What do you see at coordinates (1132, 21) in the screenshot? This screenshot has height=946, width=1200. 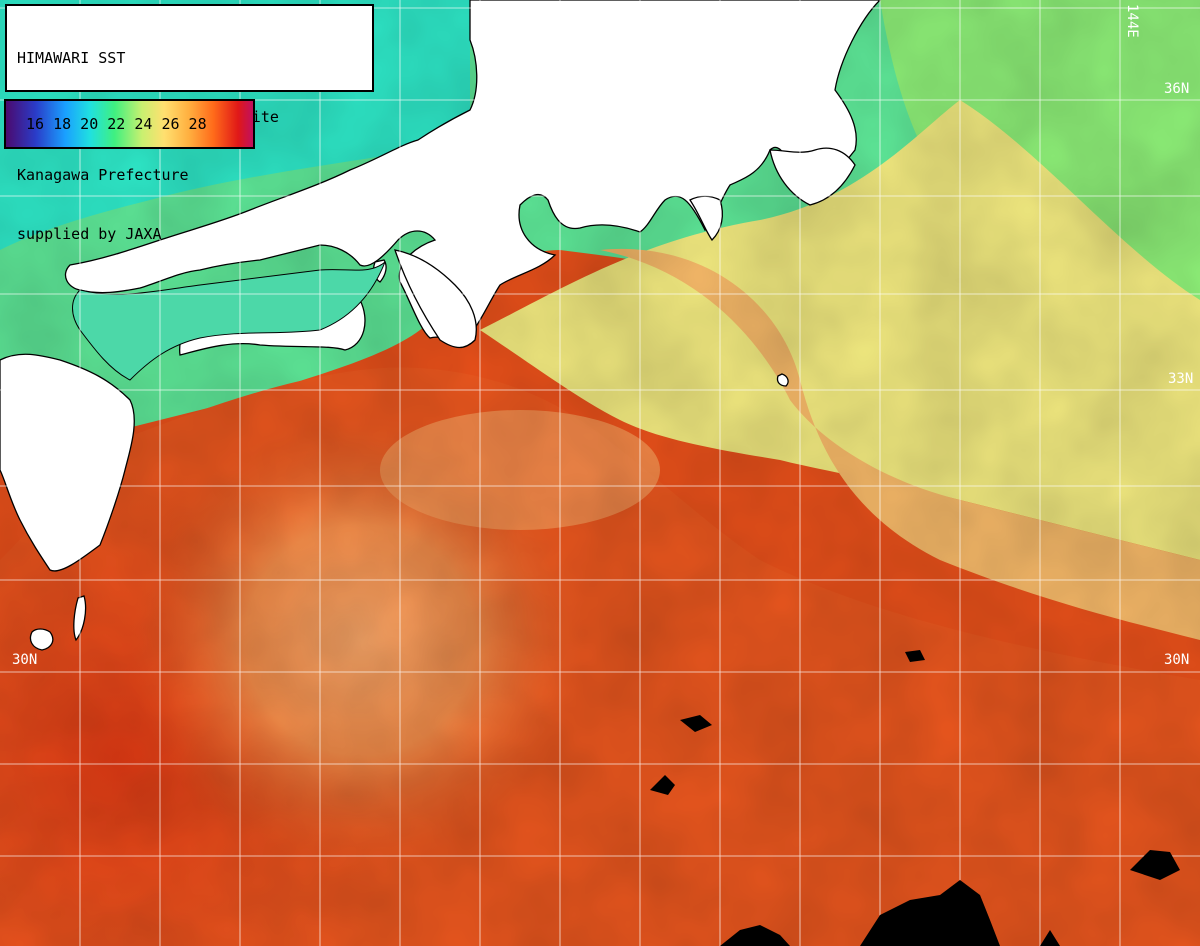 I see `lon-label-144e: 144E` at bounding box center [1132, 21].